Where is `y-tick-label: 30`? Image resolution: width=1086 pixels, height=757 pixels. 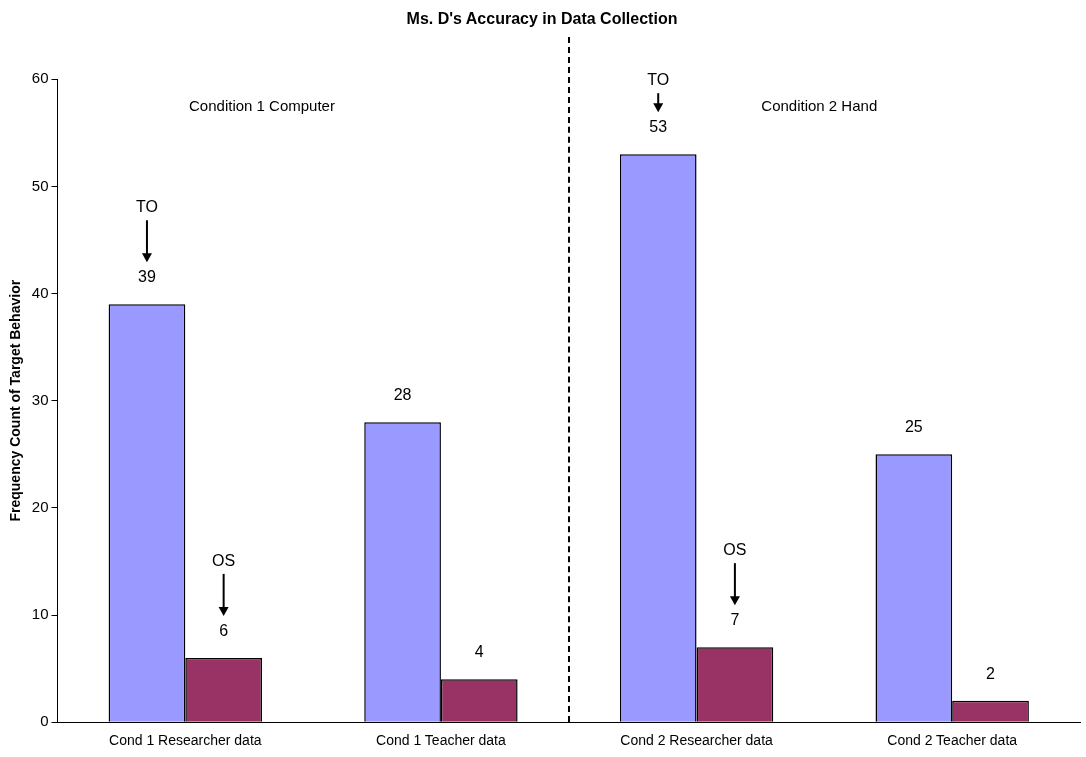
y-tick-label: 30 is located at coordinates (40, 399).